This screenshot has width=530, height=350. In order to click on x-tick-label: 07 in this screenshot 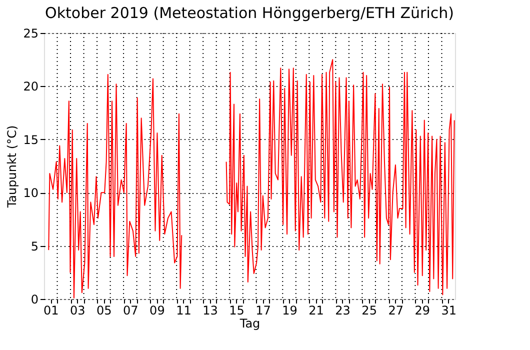, I will do `click(130, 311)`.